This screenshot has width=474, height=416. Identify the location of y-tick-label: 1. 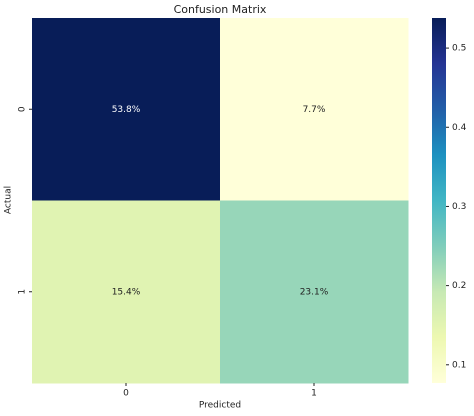
(23, 292).